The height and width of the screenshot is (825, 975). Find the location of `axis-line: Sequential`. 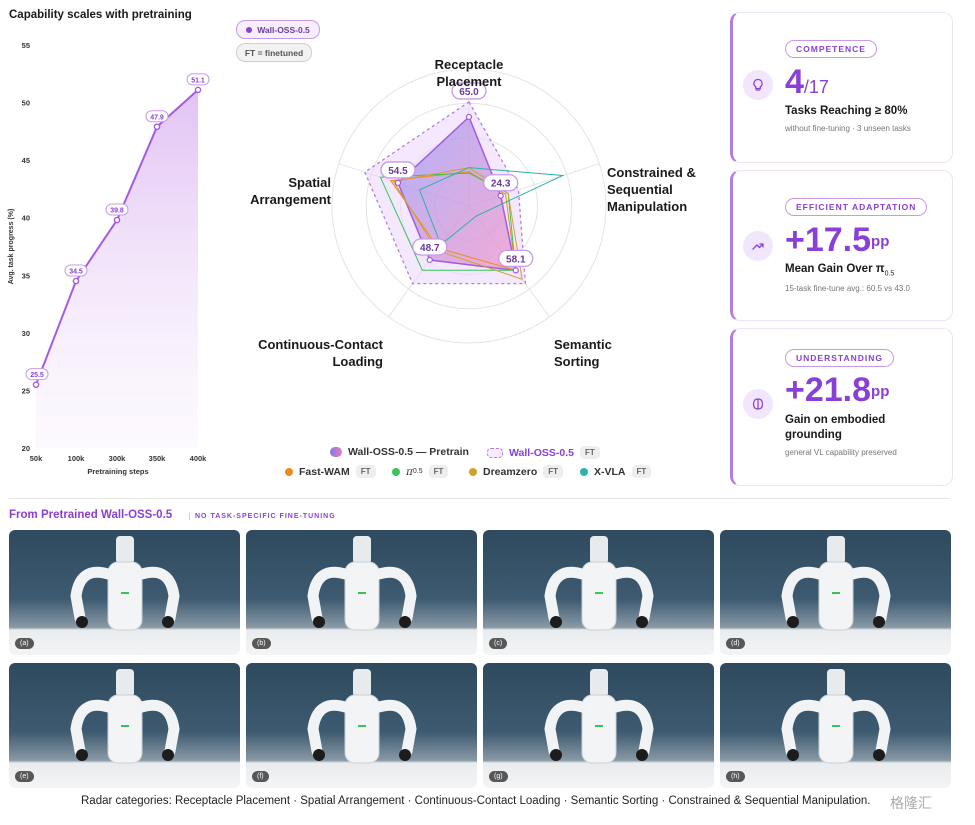

axis-line: Sequential is located at coordinates (640, 189).